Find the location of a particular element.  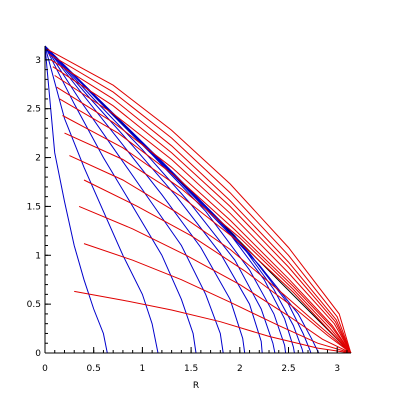

x-tick-label: 0.5 is located at coordinates (94, 369).